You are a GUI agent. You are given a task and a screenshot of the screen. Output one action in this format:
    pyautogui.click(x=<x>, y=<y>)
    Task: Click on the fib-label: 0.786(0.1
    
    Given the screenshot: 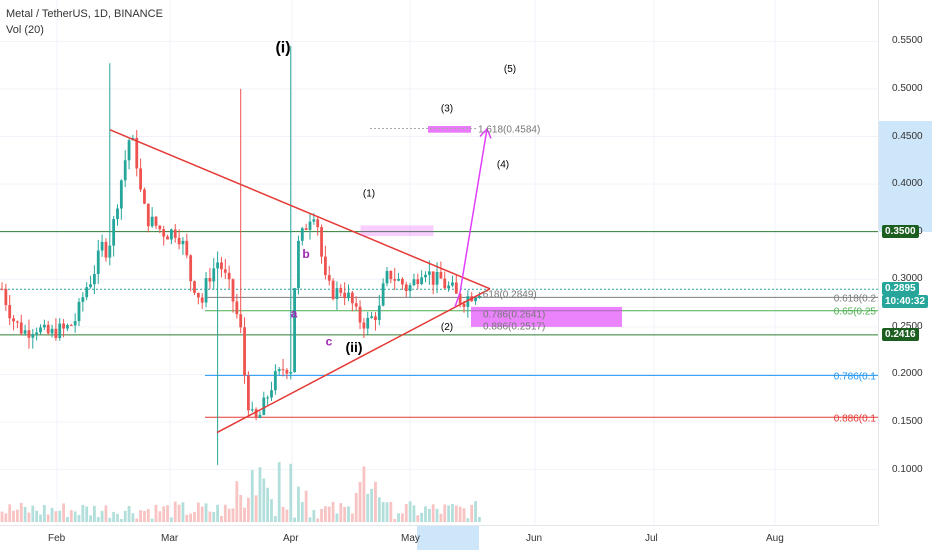 What is the action you would take?
    pyautogui.click(x=855, y=376)
    